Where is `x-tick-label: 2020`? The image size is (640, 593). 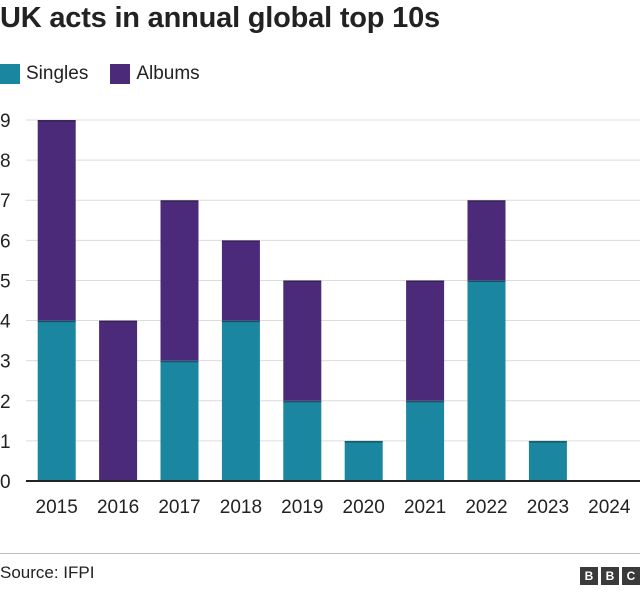
x-tick-label: 2020 is located at coordinates (364, 507).